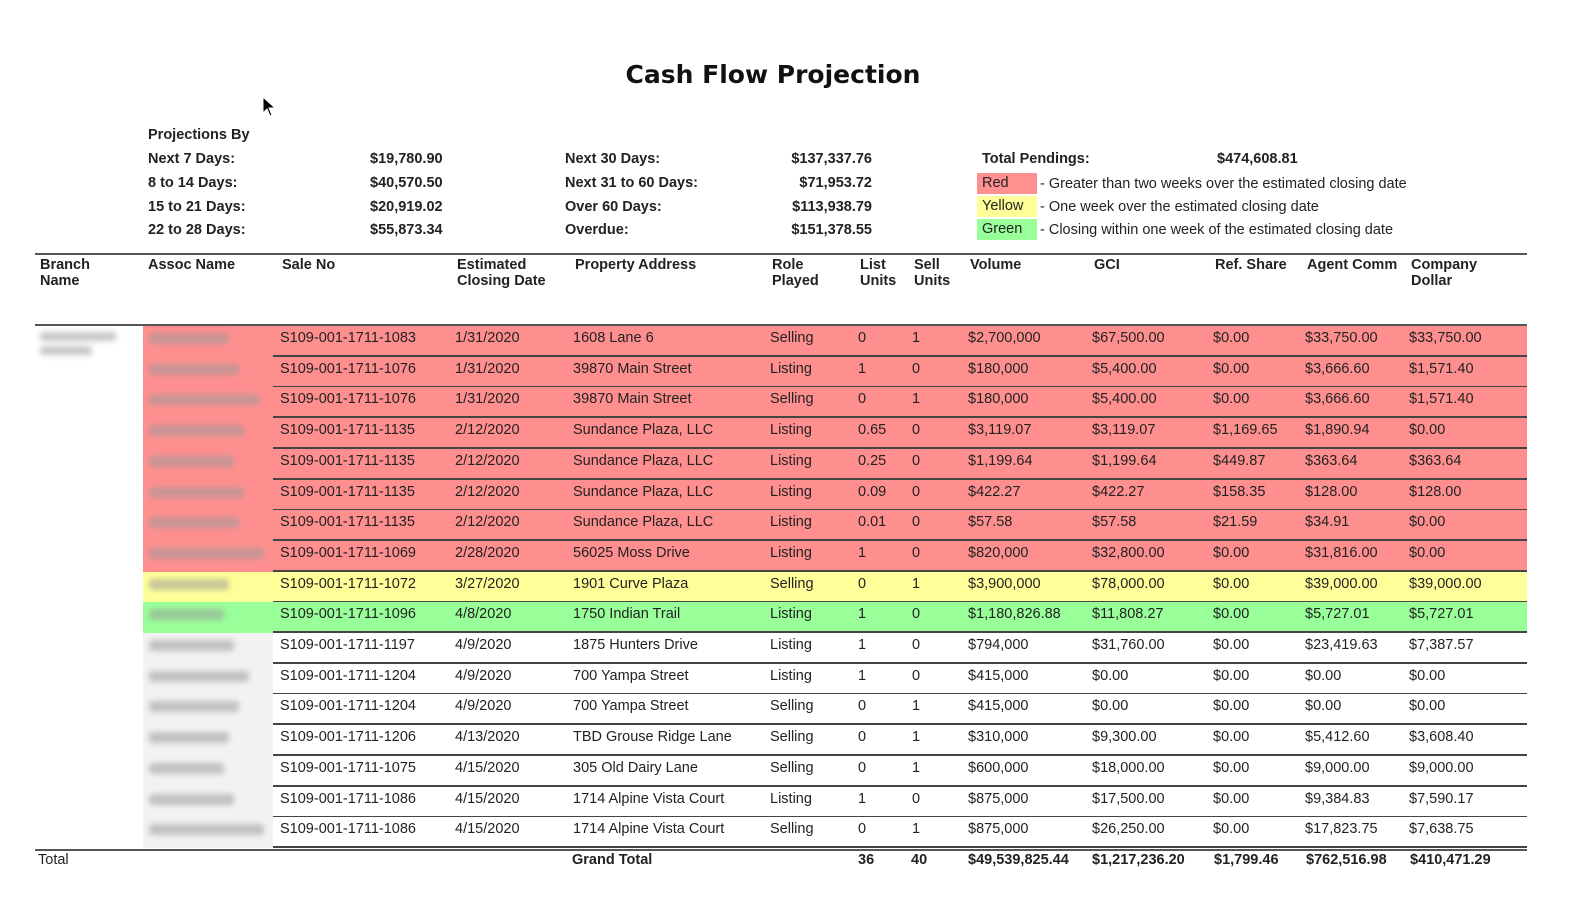 The image size is (1586, 901). I want to click on cell-address: 39870 Main Street, so click(632, 368).